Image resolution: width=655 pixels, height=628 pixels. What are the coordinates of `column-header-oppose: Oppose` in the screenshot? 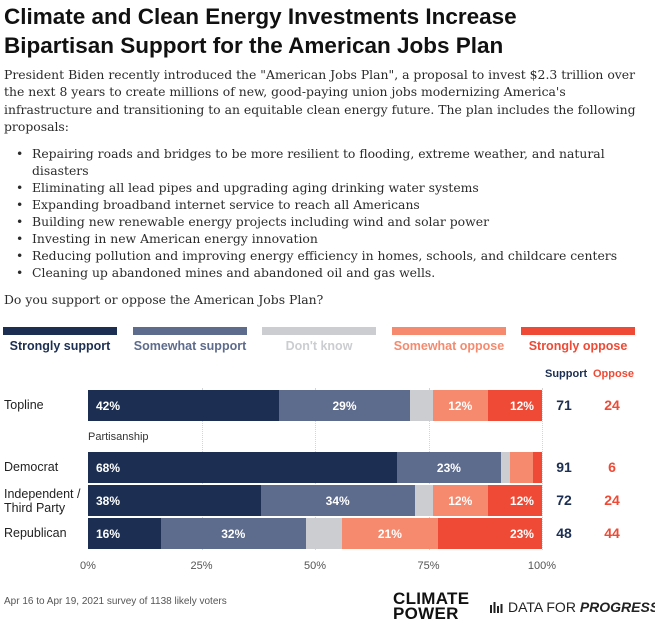 It's located at (613, 374).